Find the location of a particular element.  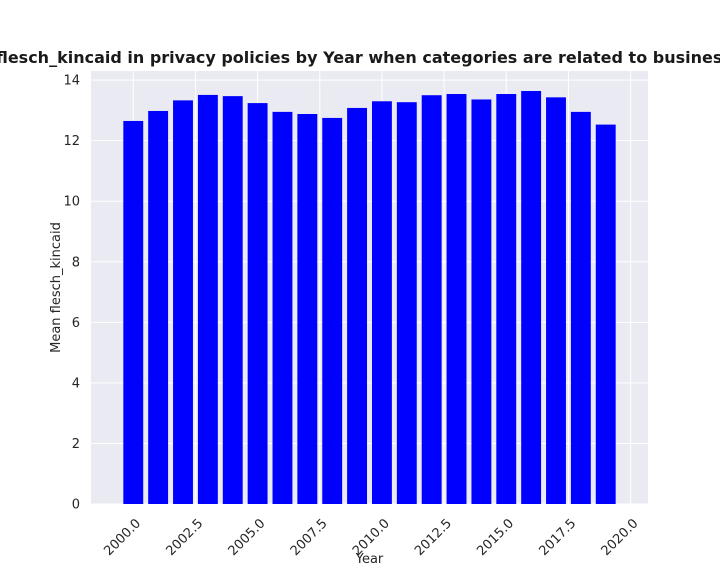

bar-2014 is located at coordinates (481, 301).